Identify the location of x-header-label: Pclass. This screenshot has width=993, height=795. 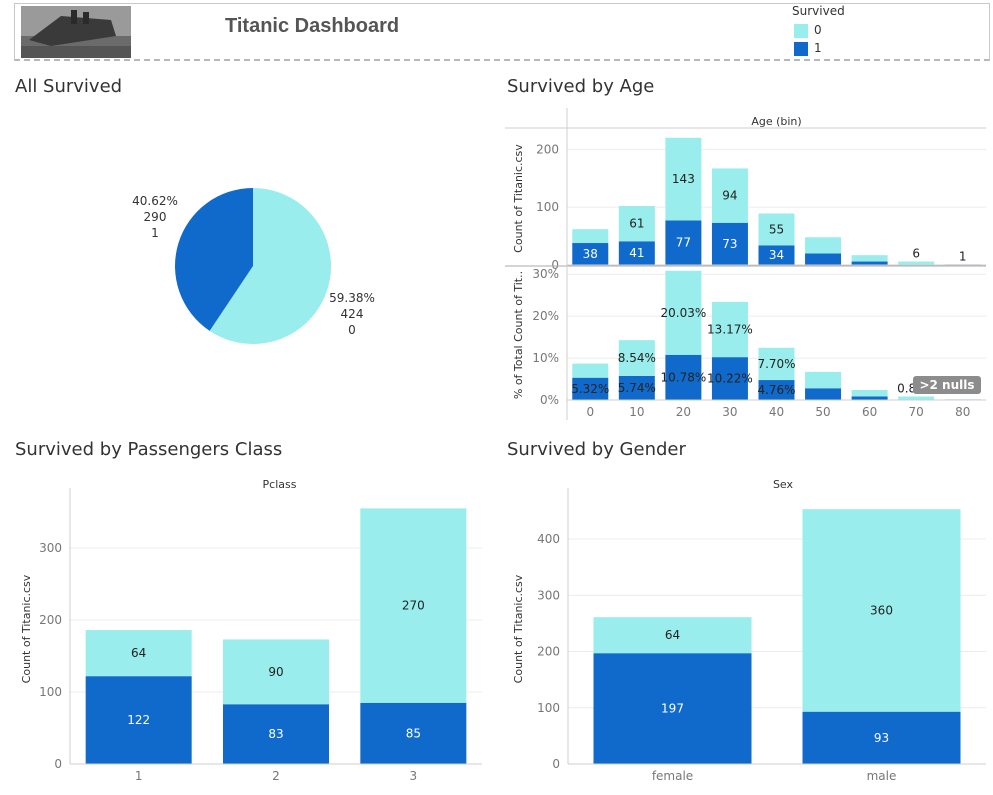
(280, 484).